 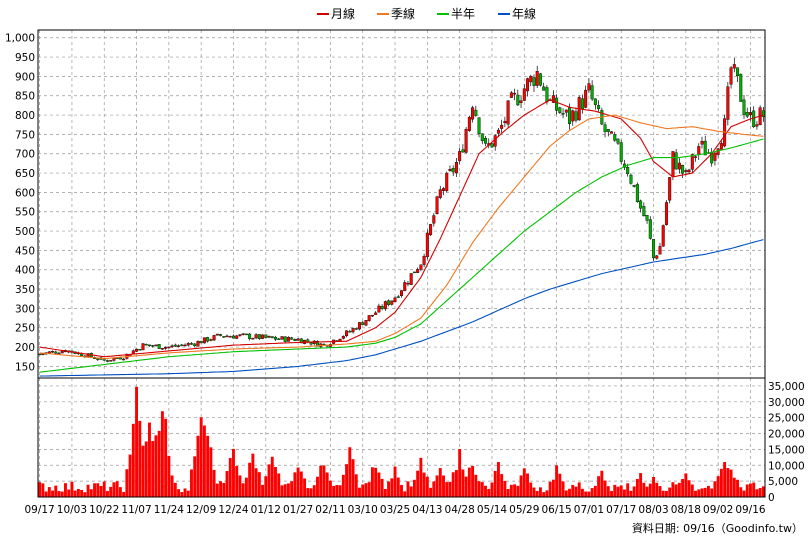 I want to click on volume-tick-label: 10,000, so click(x=786, y=466).